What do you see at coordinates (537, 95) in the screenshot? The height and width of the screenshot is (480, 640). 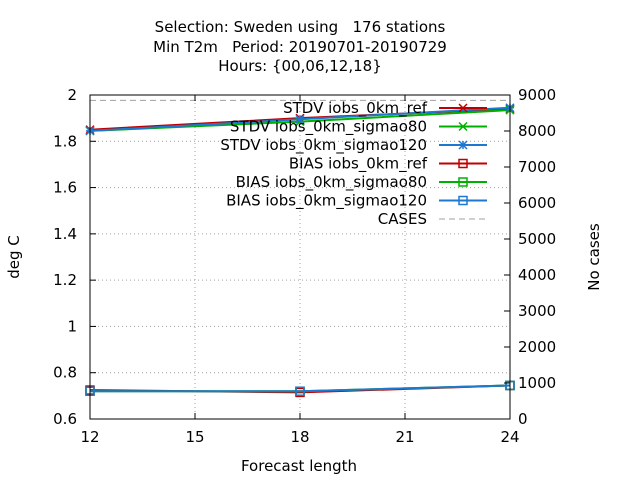 I see `y2-tick-label: 9000` at bounding box center [537, 95].